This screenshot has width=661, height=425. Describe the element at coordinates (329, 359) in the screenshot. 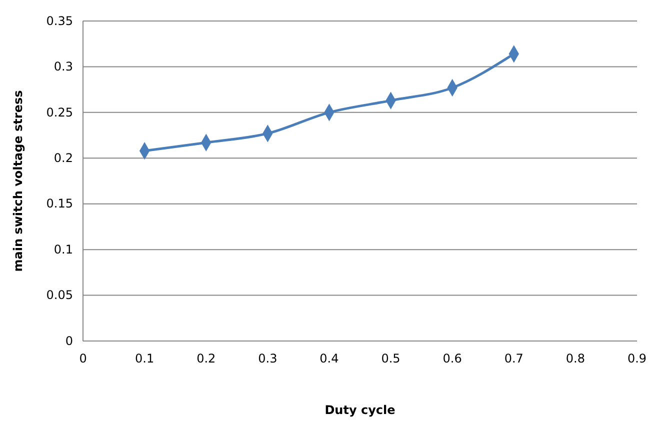

I see `x-tick-label: 0.4` at that location.